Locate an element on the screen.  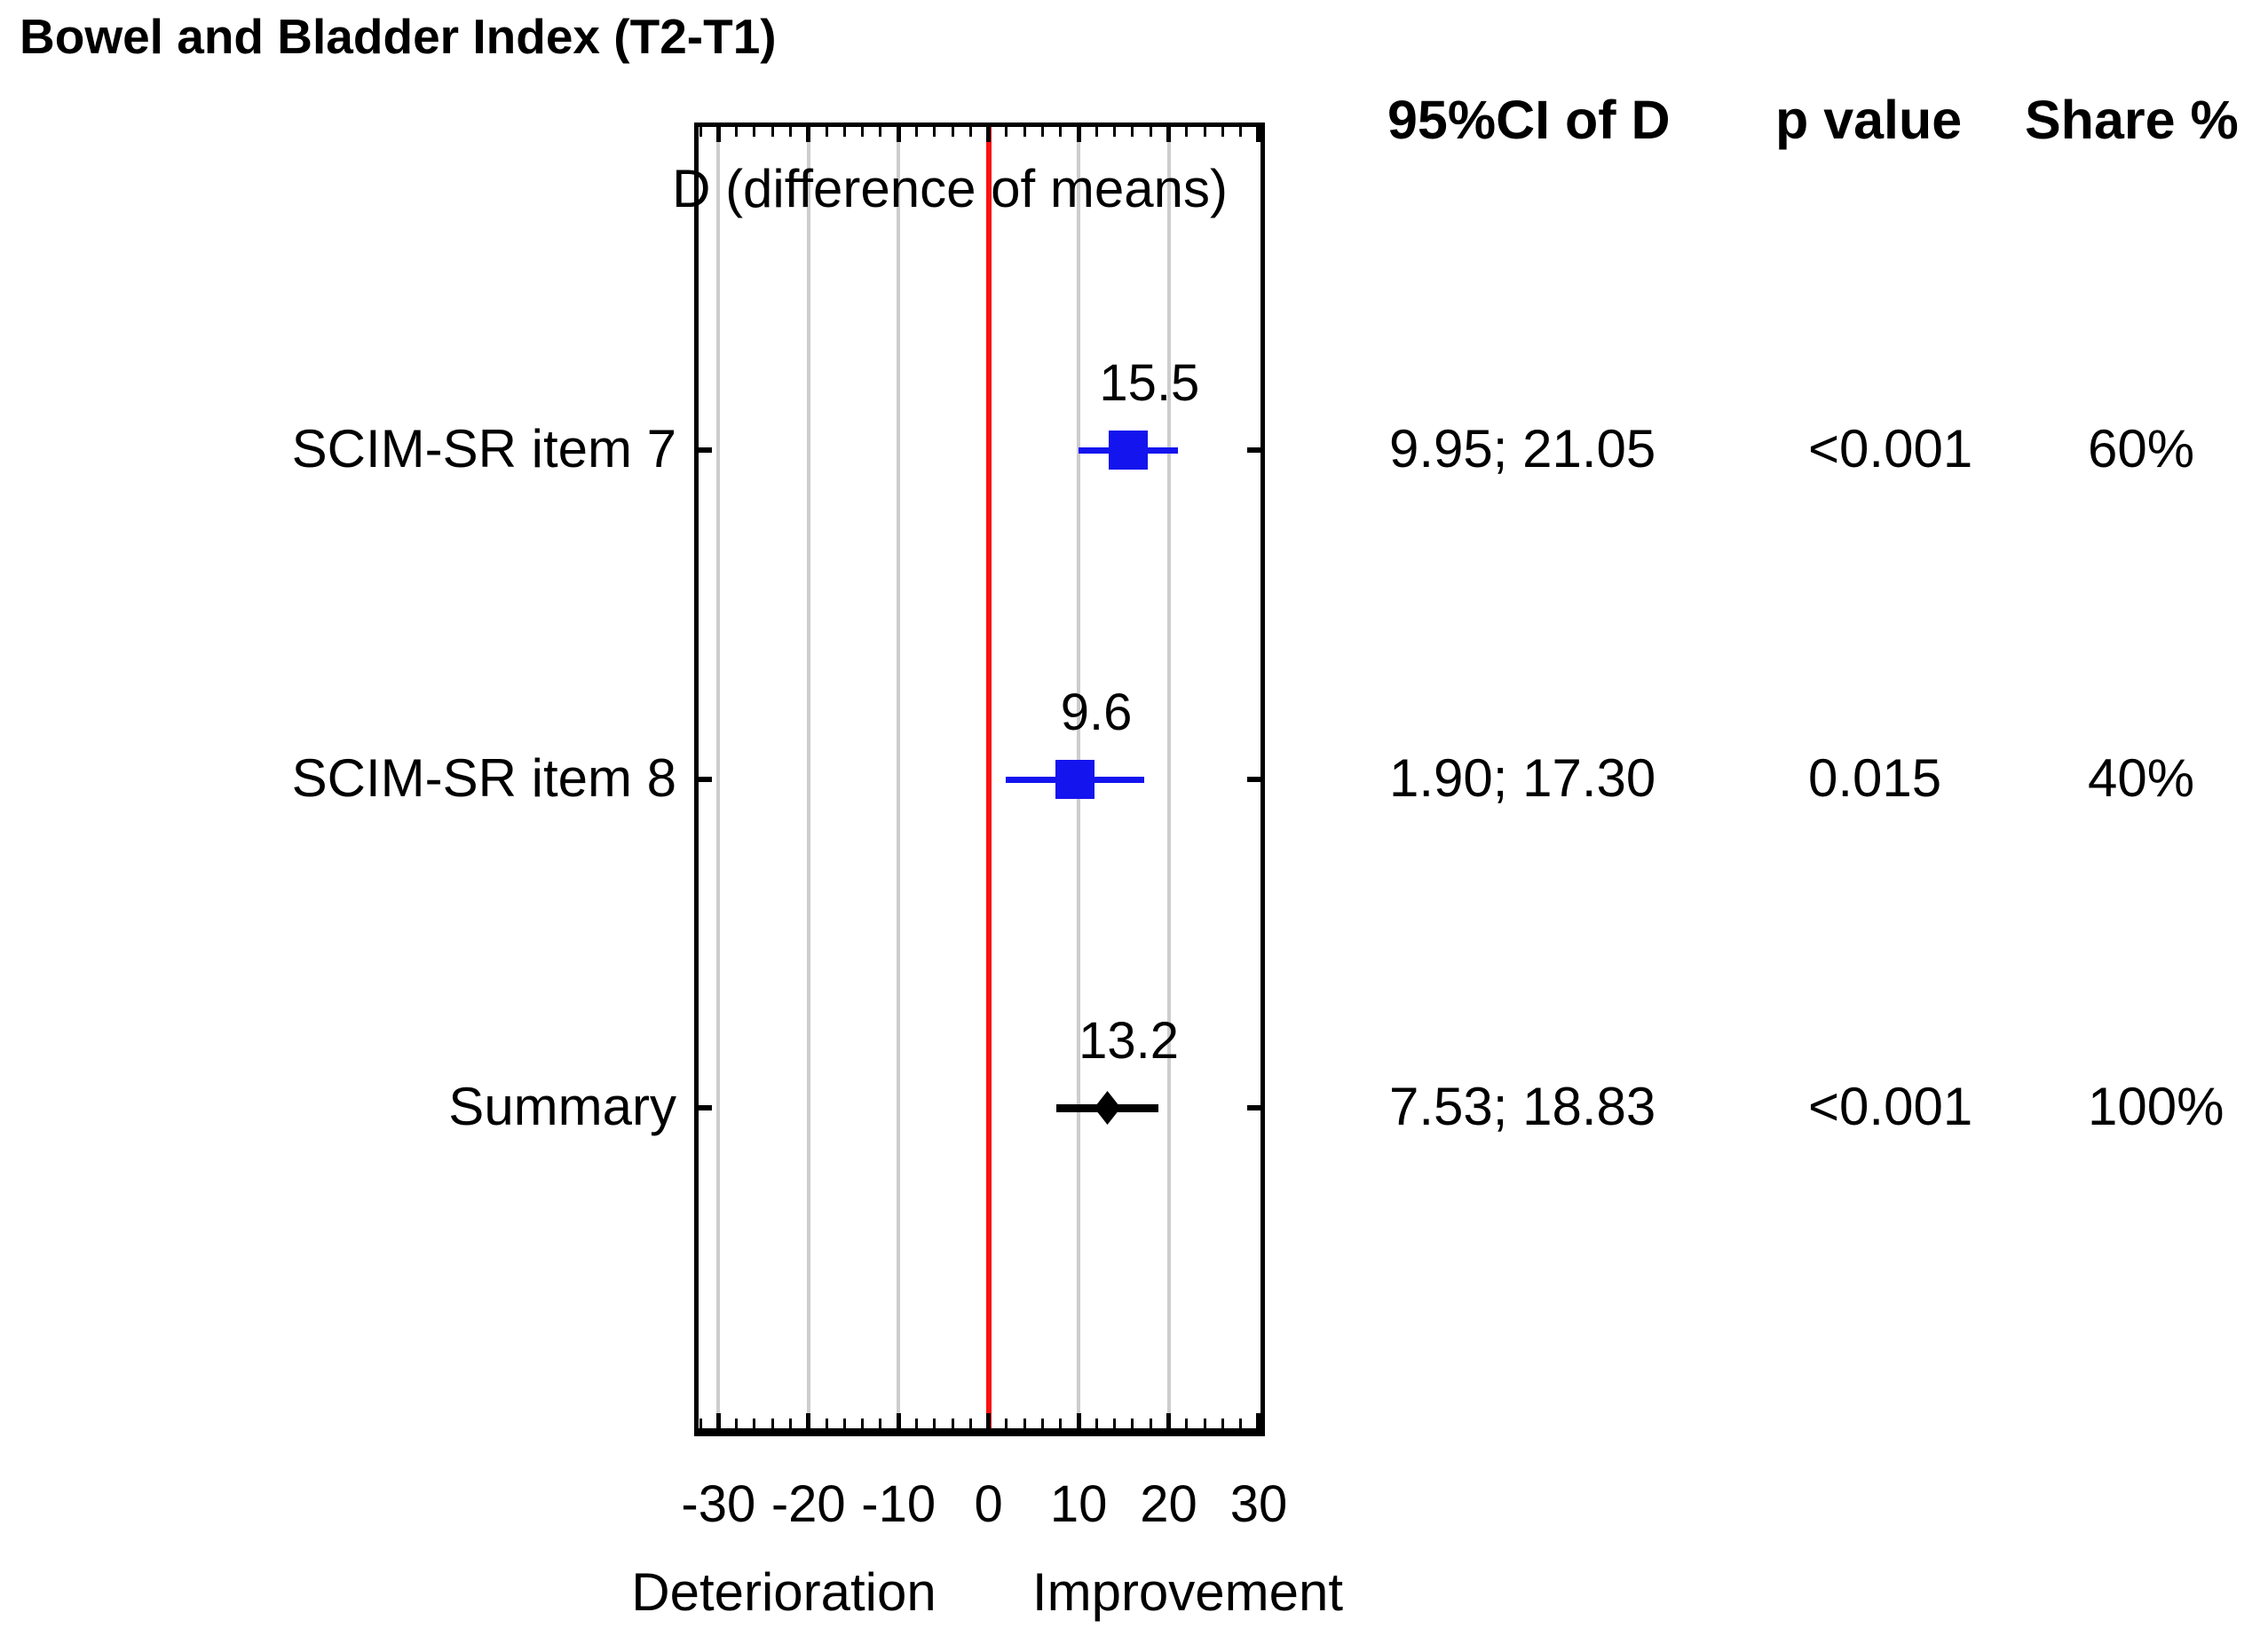
row-label: Summary is located at coordinates (562, 1106).